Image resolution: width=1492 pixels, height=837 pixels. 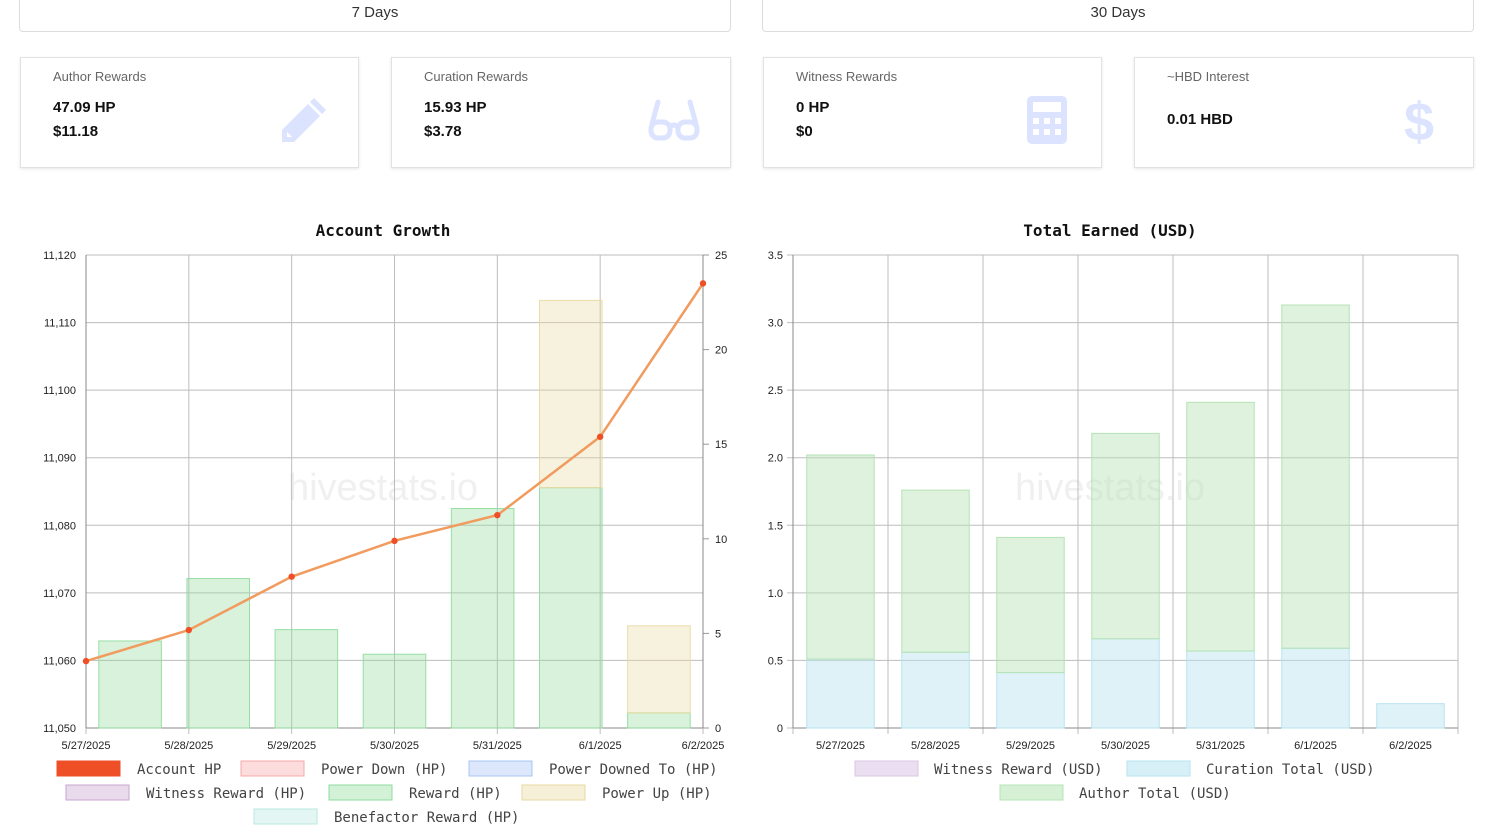 What do you see at coordinates (633, 770) in the screenshot?
I see `legend-label: Power Downed To (HP)` at bounding box center [633, 770].